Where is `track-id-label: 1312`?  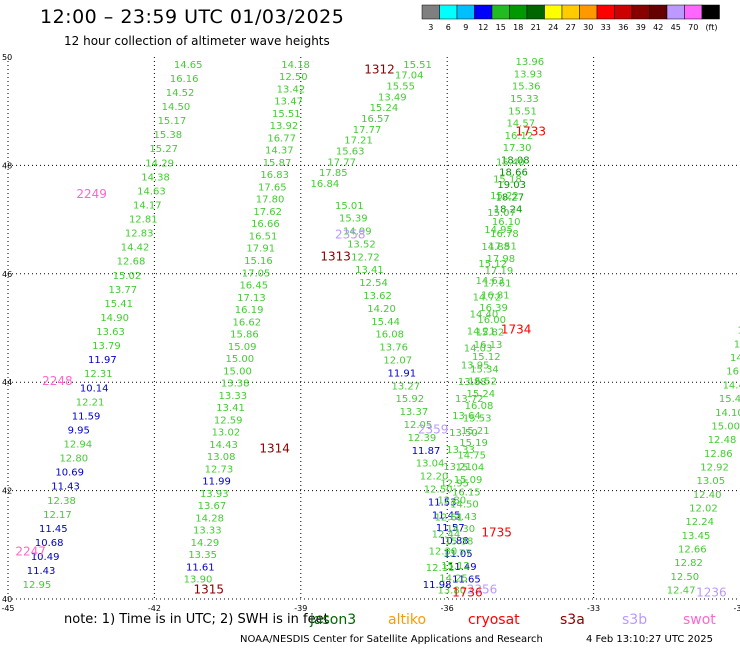 track-id-label: 1312 is located at coordinates (379, 69).